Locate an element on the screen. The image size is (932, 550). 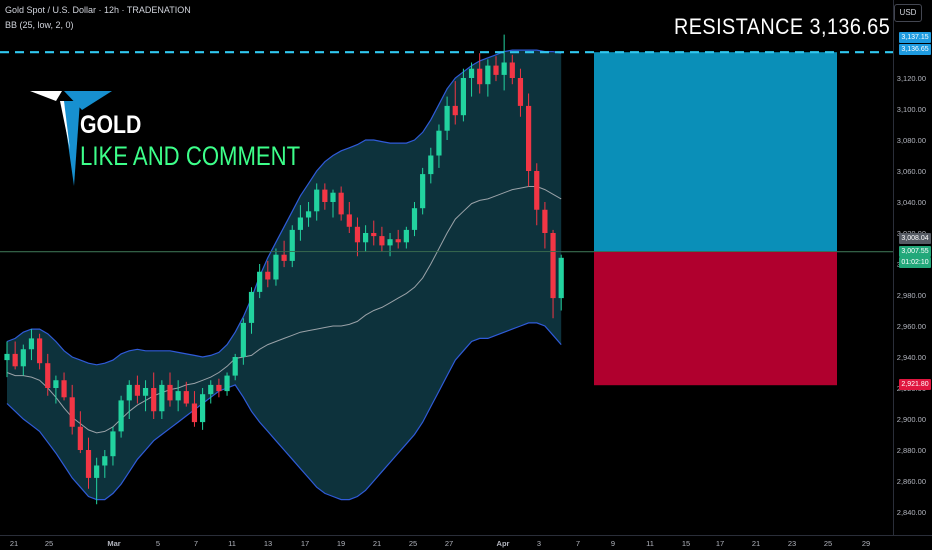
time-tick-label: 17 is located at coordinates (305, 543).